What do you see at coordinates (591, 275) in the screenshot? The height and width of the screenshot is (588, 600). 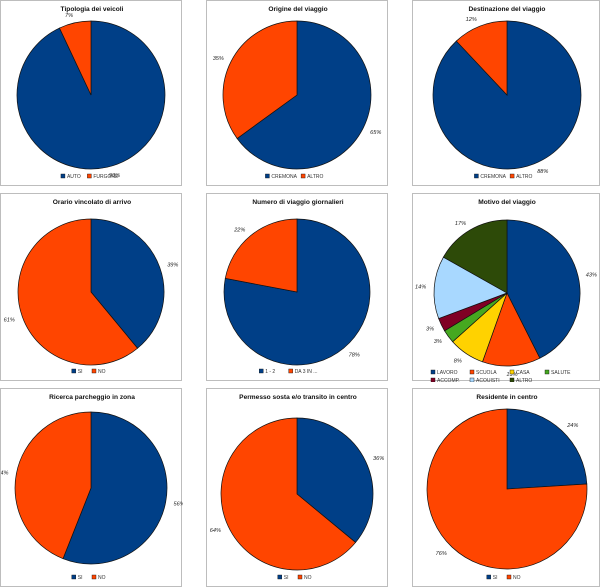 I see `slice-percent-label: 43%` at bounding box center [591, 275].